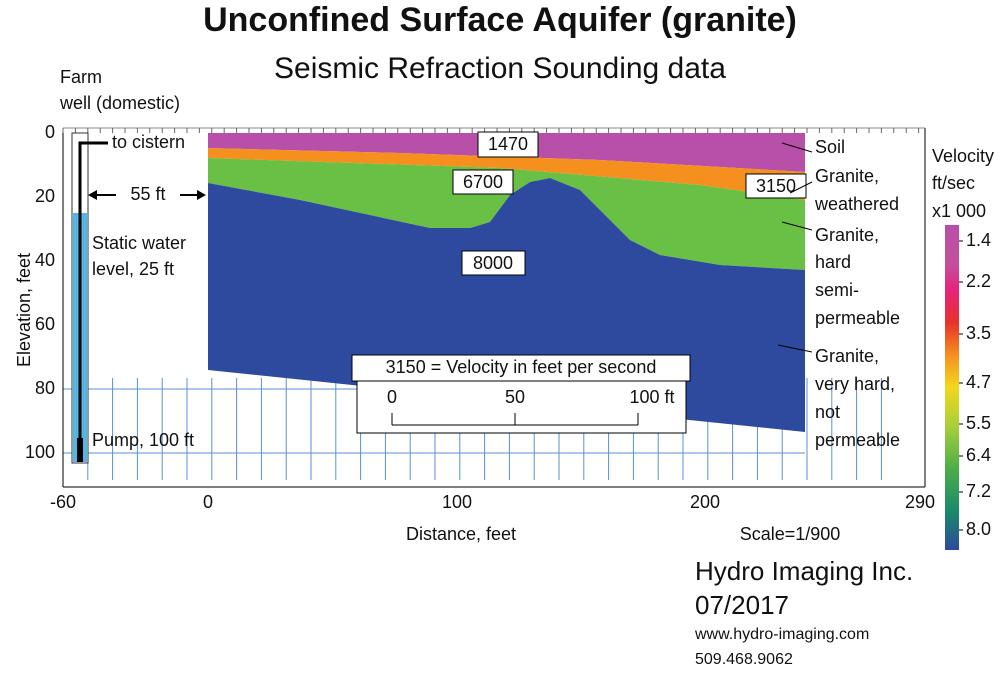  What do you see at coordinates (855, 384) in the screenshot?
I see `layer-name: very hard,` at bounding box center [855, 384].